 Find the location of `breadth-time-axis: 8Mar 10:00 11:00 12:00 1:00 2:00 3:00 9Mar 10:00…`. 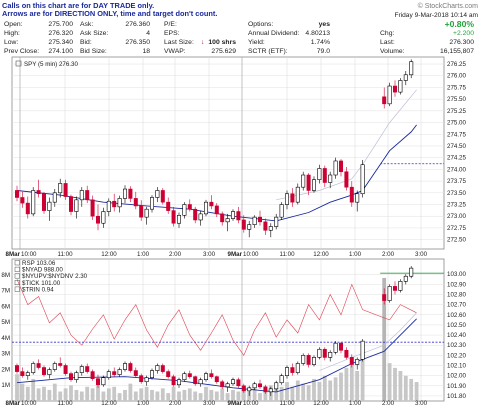

breadth-time-axis: 8Mar 10:00 11:00 12:00 1:00 2:00 3:00 9Mar 10:00… is located at coordinates (217, 403).